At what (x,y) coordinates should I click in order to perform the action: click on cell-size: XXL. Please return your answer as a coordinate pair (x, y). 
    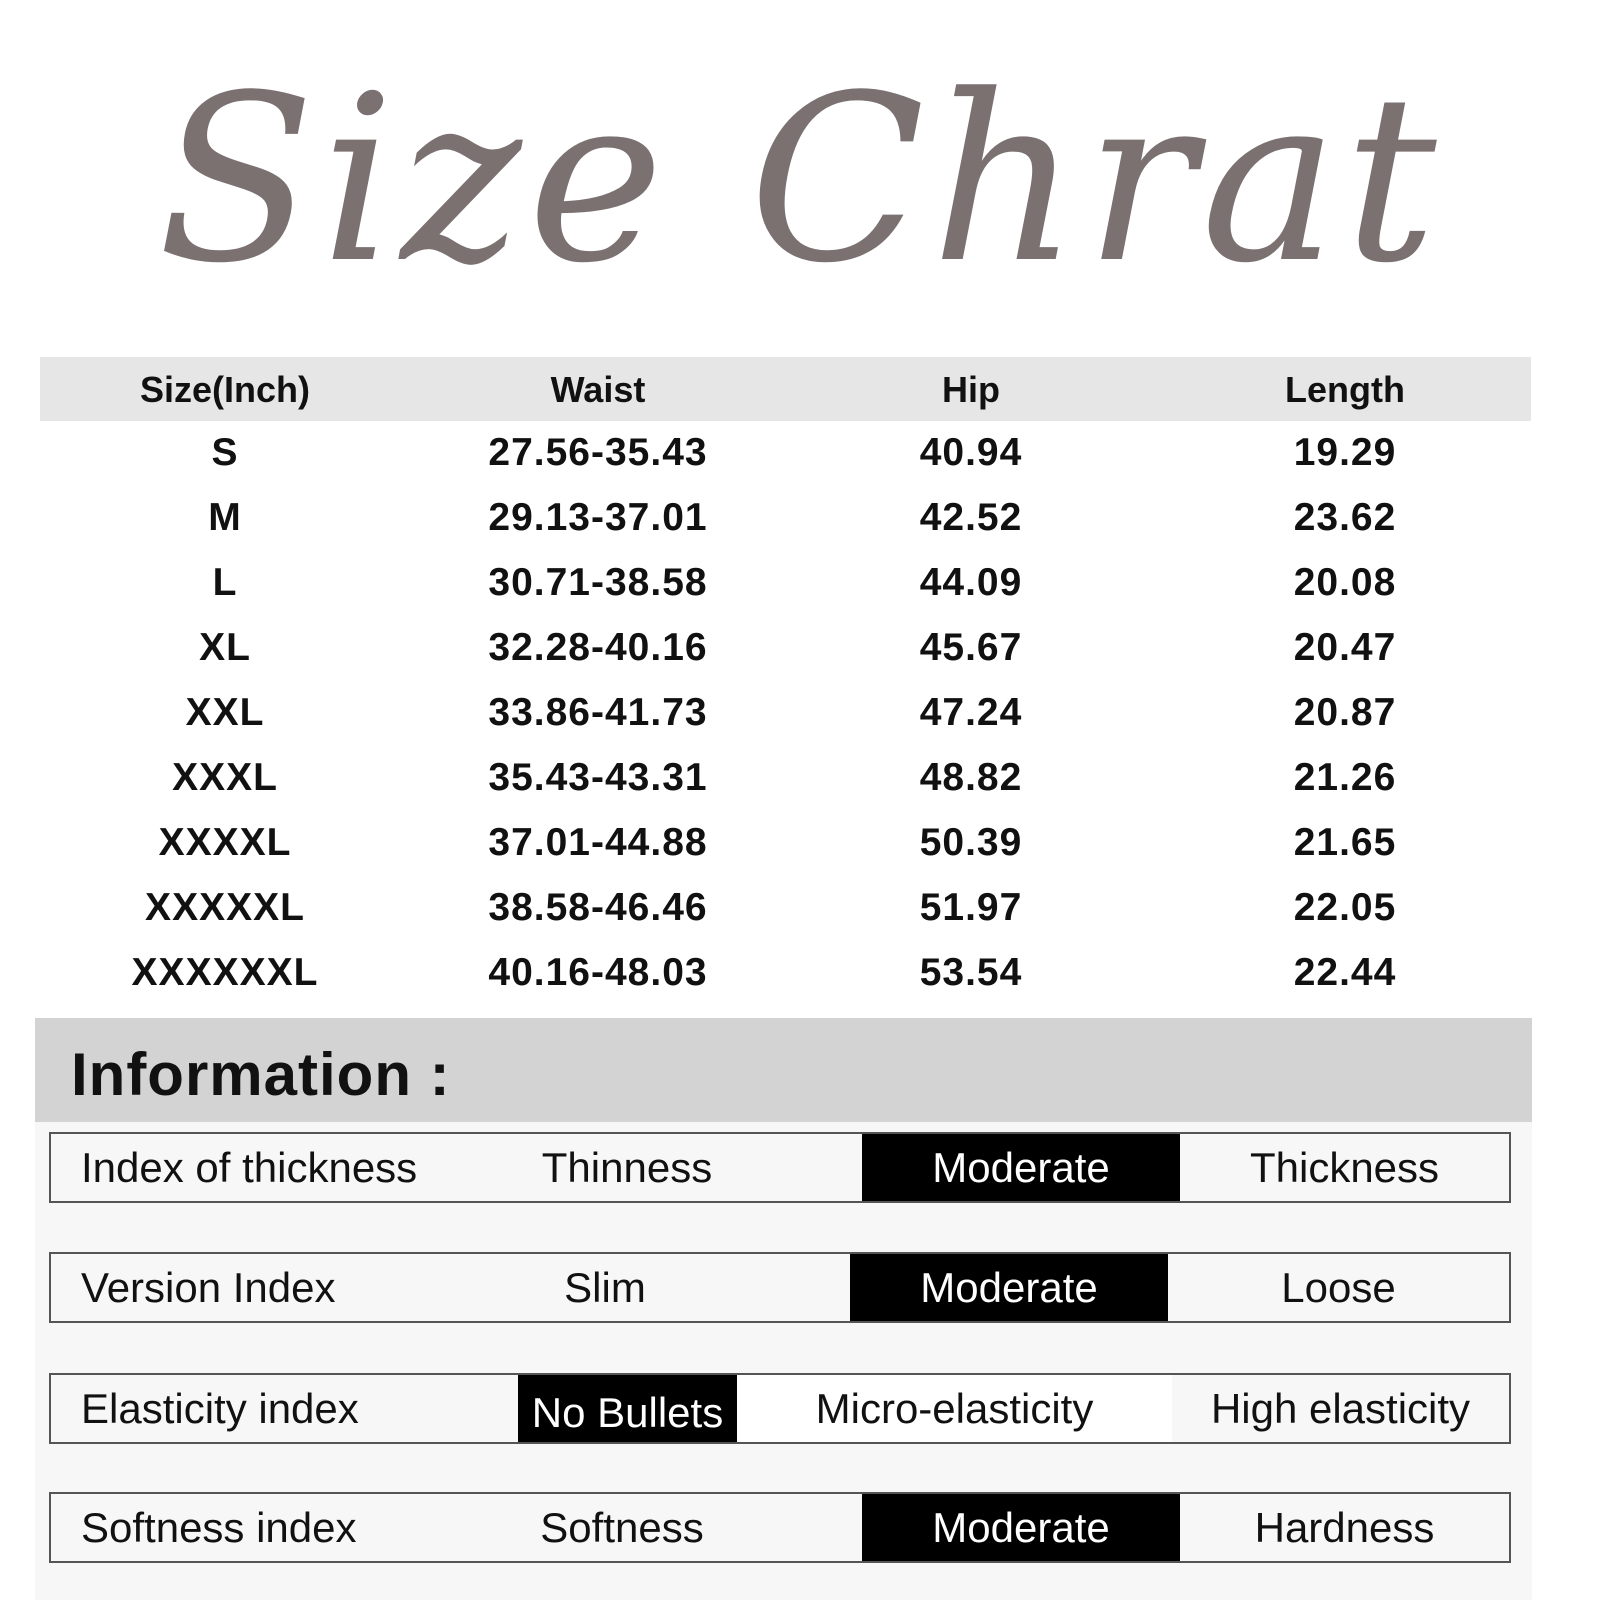
    Looking at the image, I should click on (225, 712).